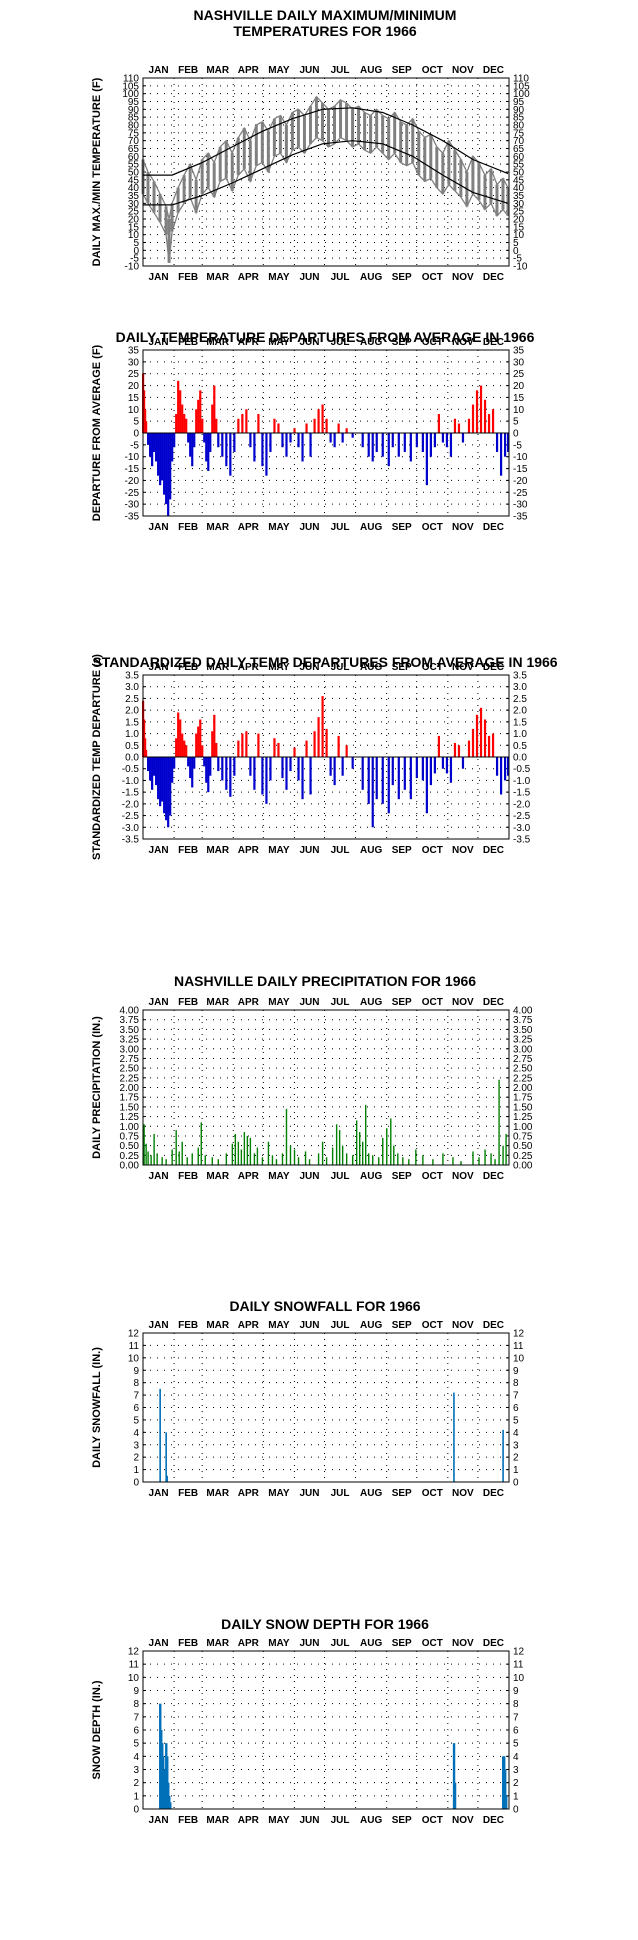 The width and height of the screenshot is (638, 1940). What do you see at coordinates (516, 243) in the screenshot?
I see `y-tick-right: 5` at bounding box center [516, 243].